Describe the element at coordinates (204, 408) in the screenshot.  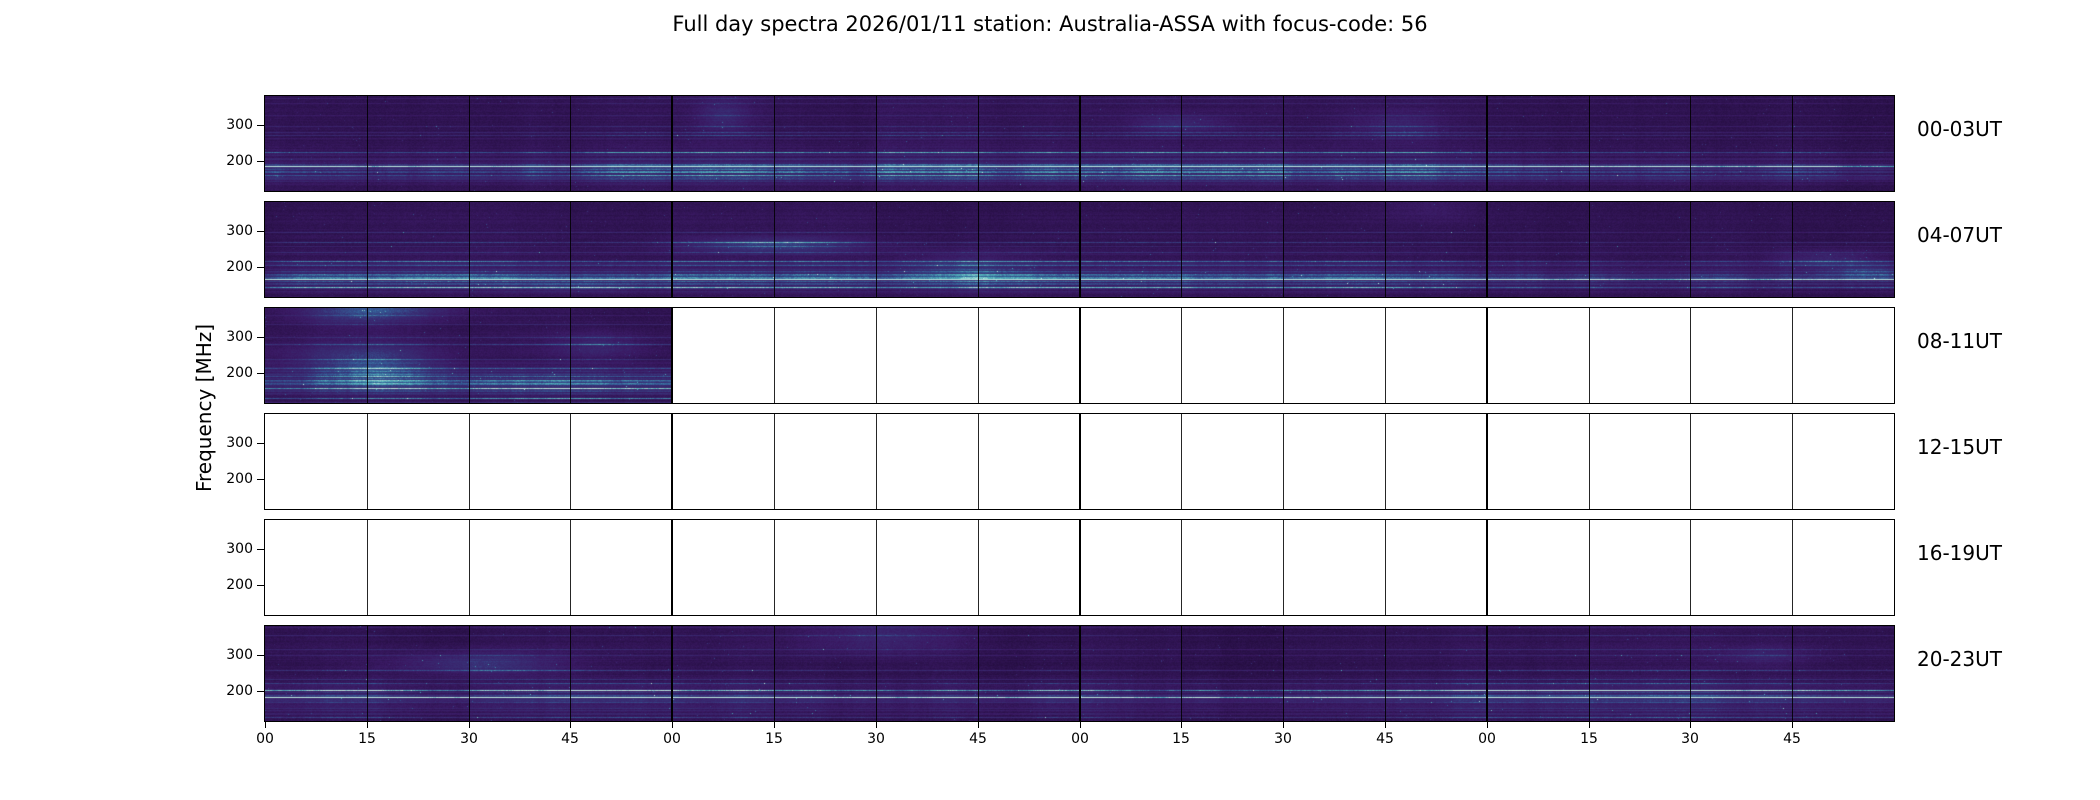
I see `y-axis-label: Frequency [MHz]` at that location.